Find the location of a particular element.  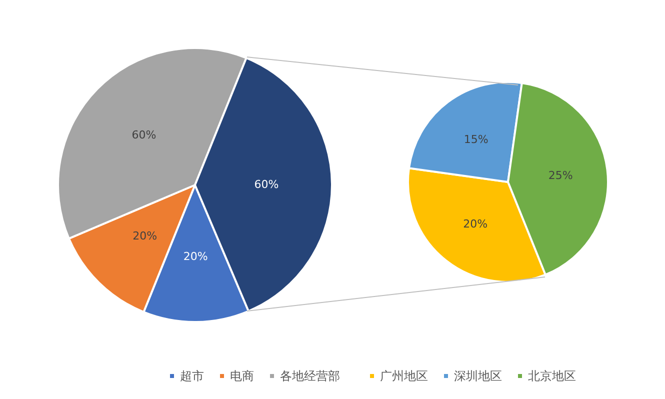

legend-label: 北京地区 is located at coordinates (552, 376).